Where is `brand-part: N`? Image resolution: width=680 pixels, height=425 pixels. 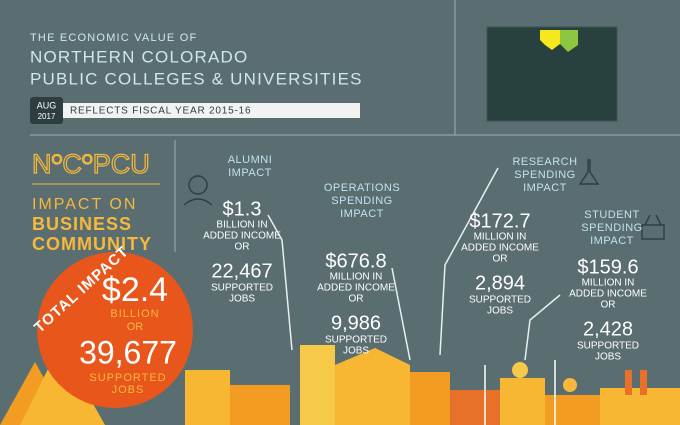 brand-part: N is located at coordinates (42, 164).